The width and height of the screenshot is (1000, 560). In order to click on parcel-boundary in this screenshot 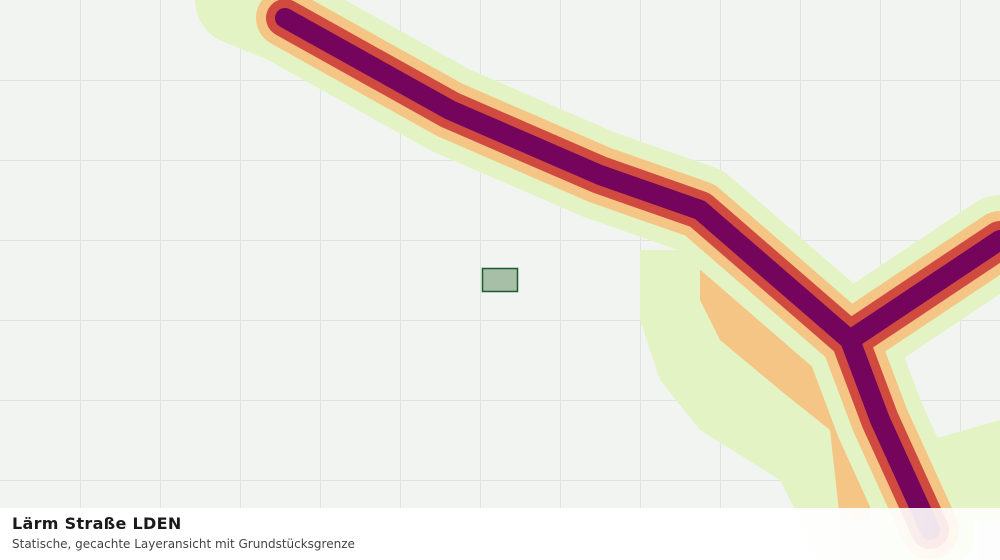, I will do `click(500, 280)`.